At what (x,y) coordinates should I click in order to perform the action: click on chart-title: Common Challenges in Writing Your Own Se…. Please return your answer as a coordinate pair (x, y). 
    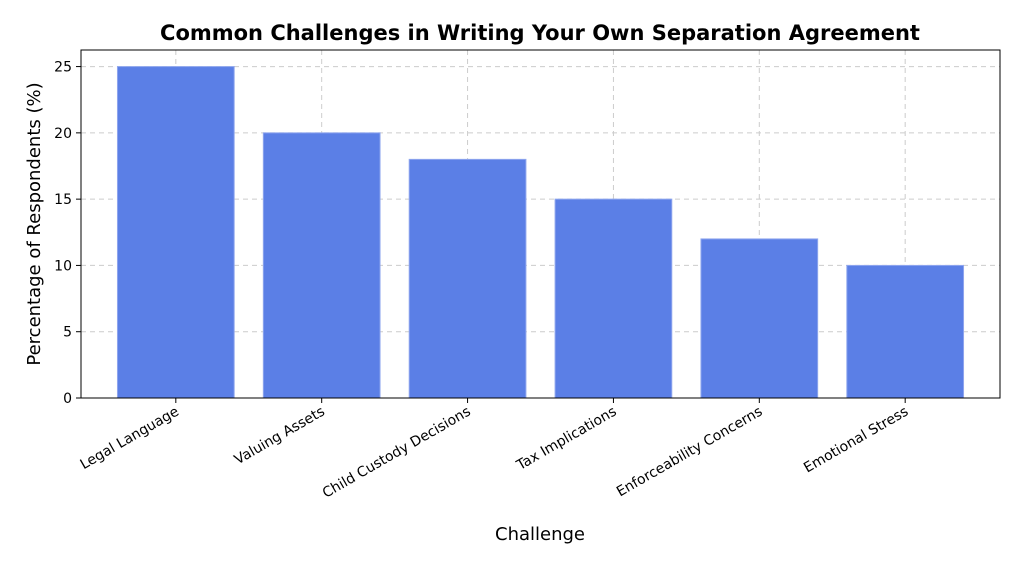
    Looking at the image, I should click on (540, 33).